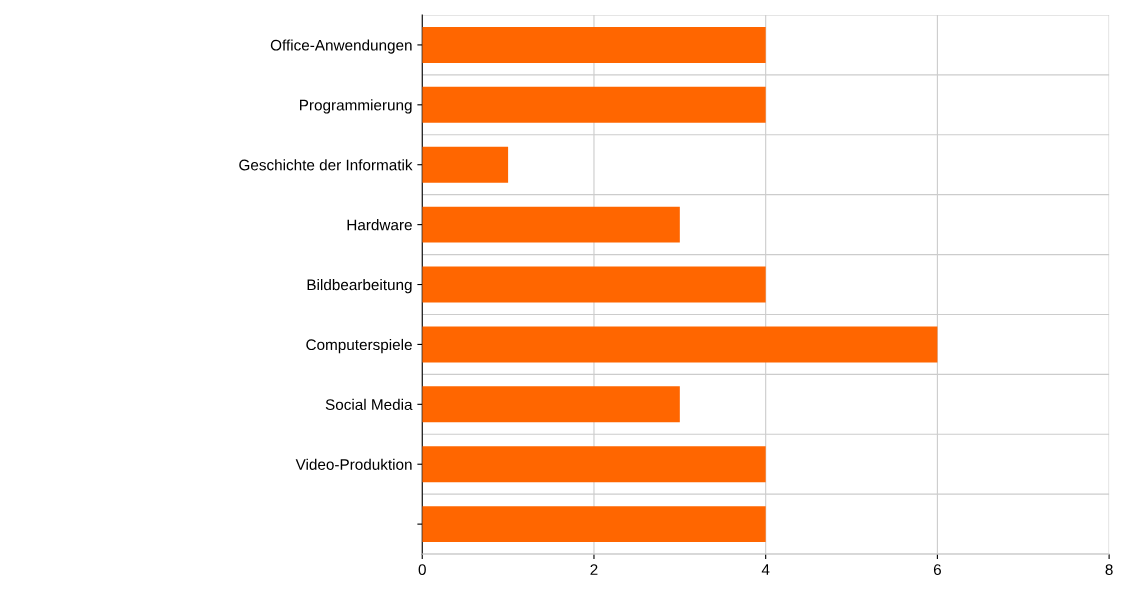 The image size is (1126, 599). Describe the element at coordinates (353, 464) in the screenshot. I see `y-tick-label: Video-Produktion` at that location.